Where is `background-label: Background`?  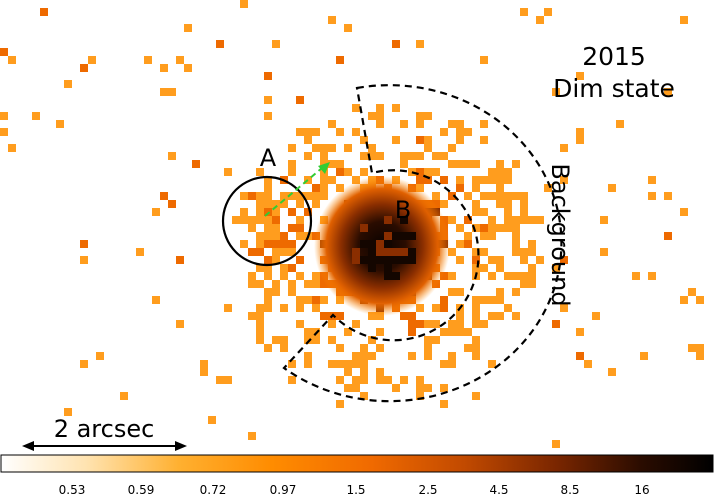 background-label: Background is located at coordinates (560, 234).